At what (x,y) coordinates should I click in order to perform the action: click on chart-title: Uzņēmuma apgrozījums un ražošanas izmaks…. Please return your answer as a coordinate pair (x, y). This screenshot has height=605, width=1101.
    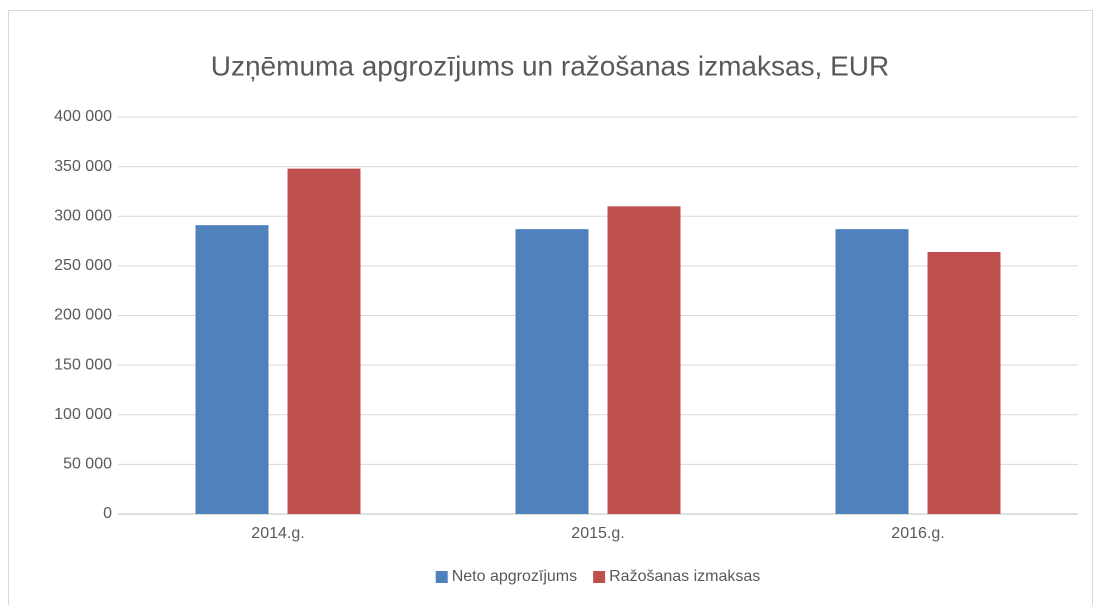
    Looking at the image, I should click on (550, 65).